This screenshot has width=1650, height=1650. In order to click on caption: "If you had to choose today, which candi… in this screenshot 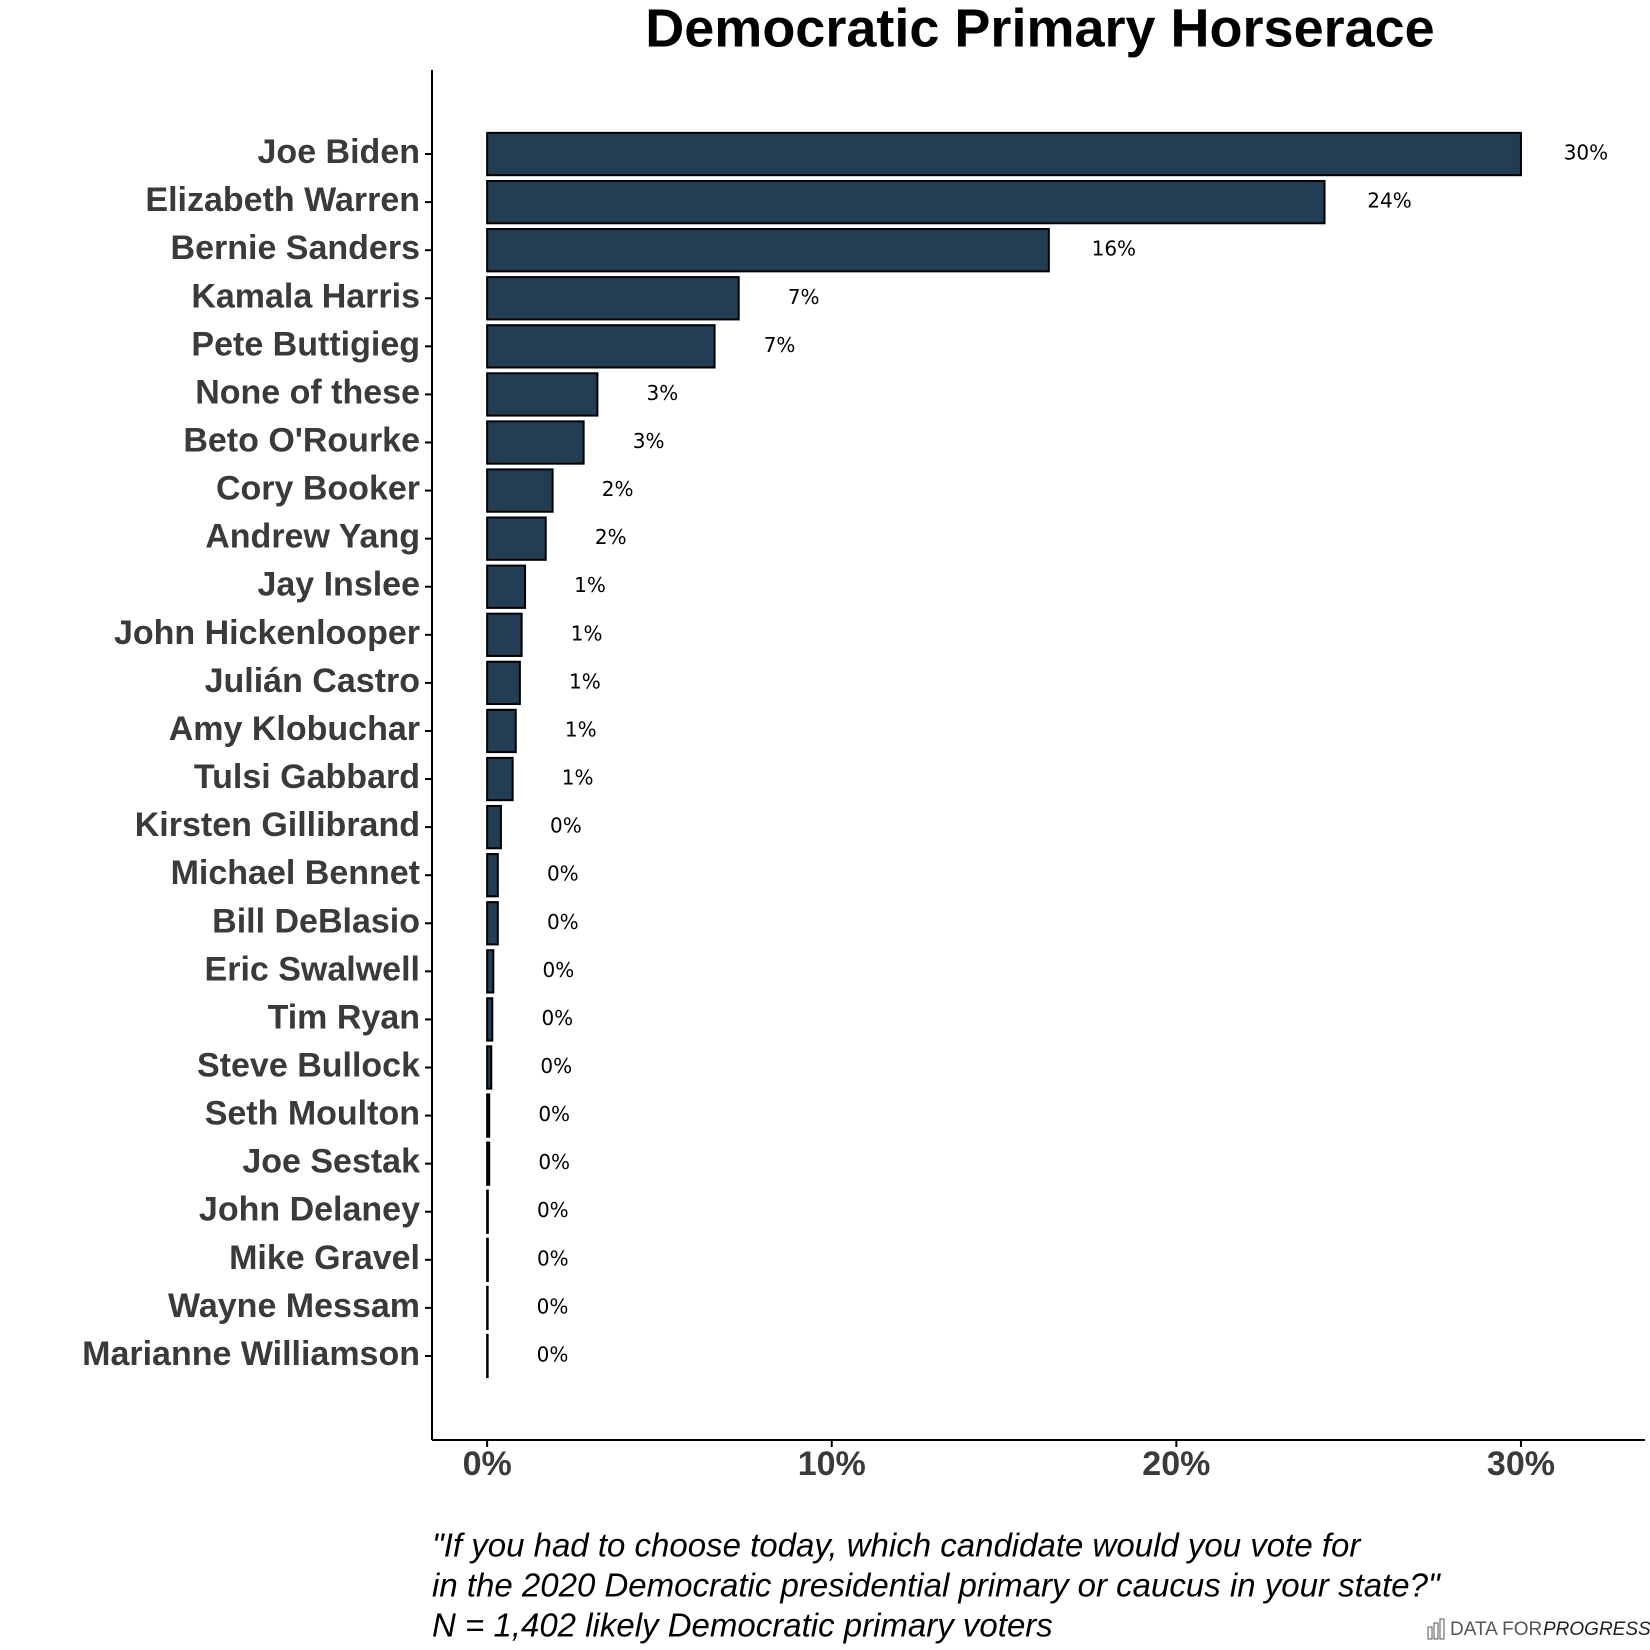, I will do `click(897, 1545)`.